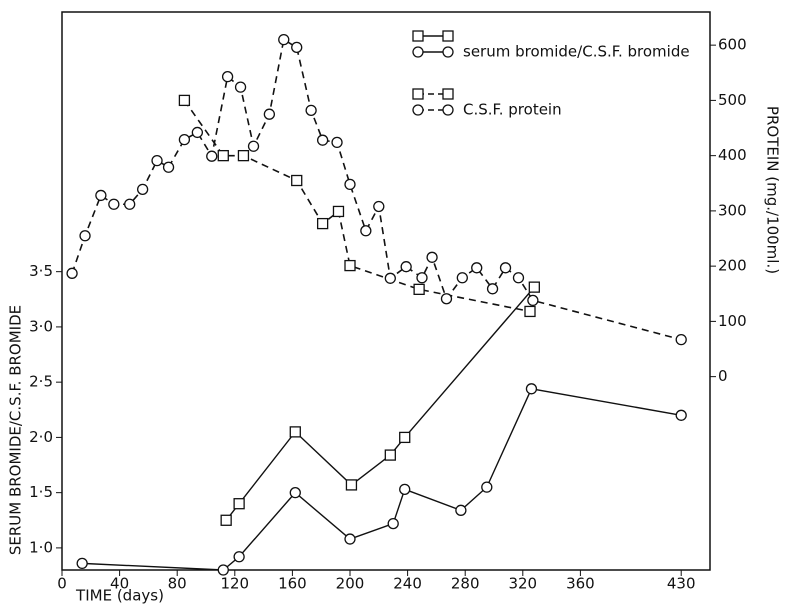 The image size is (787, 609). Describe the element at coordinates (465, 584) in the screenshot. I see `x-tick-label: 280` at that location.